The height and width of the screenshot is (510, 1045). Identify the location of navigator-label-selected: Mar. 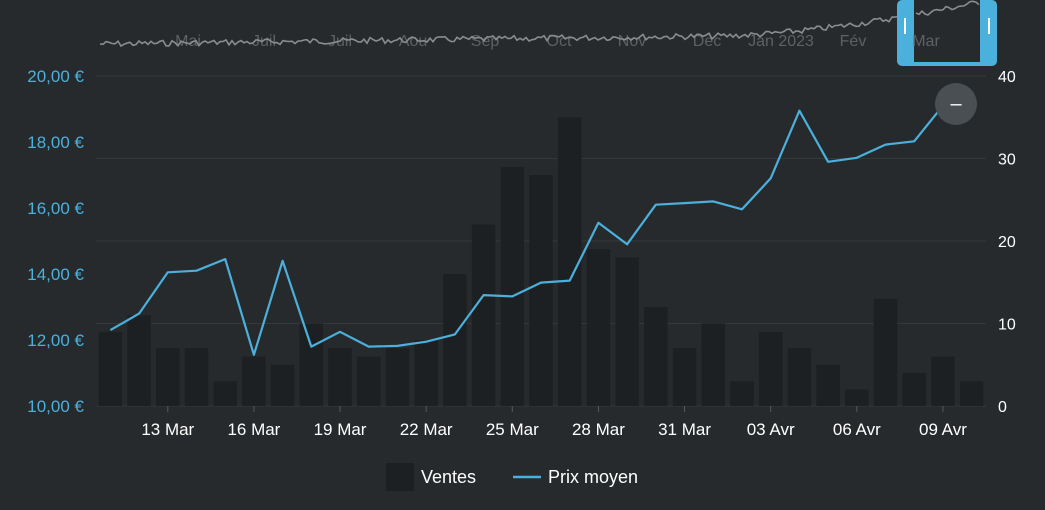
(926, 41).